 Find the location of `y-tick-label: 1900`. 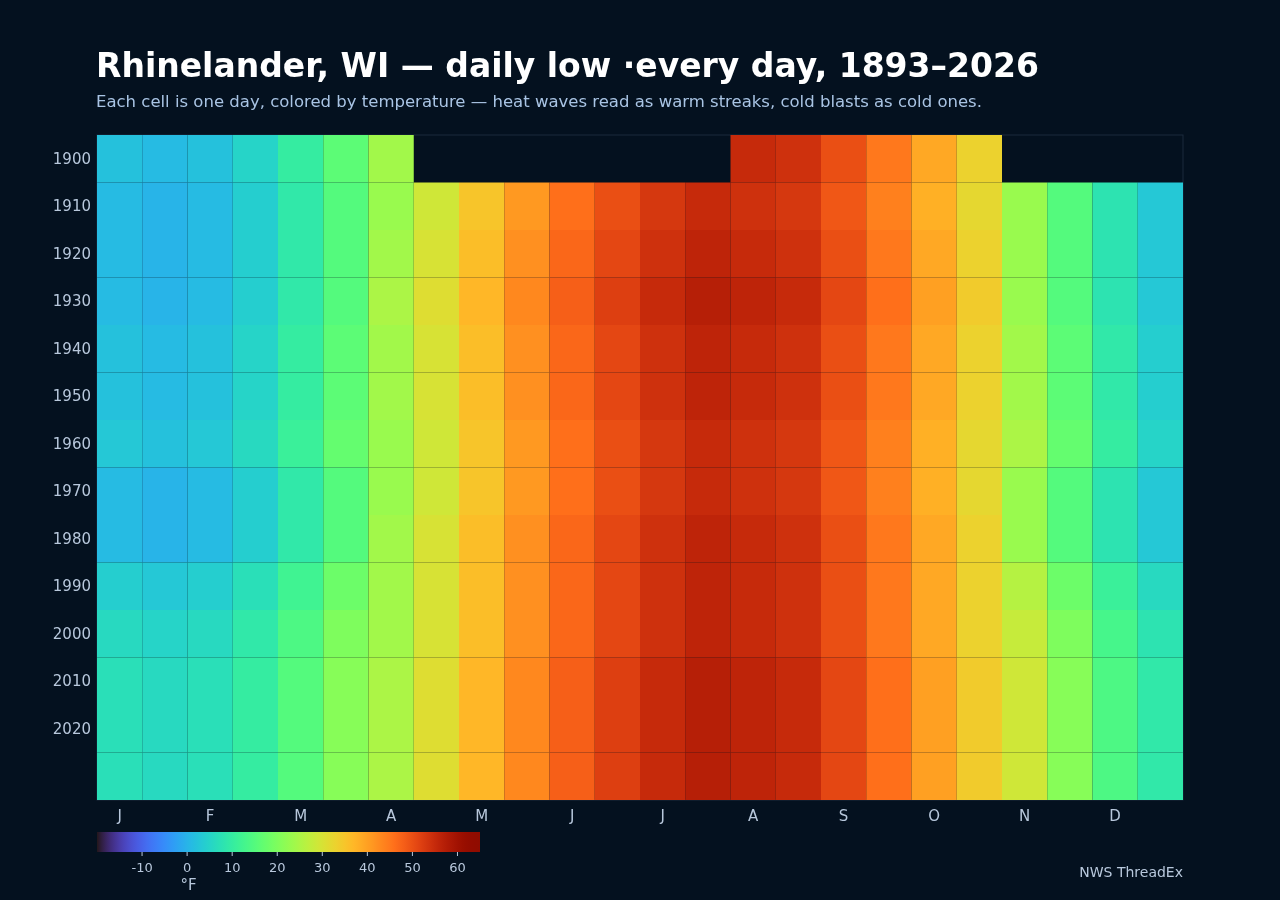

y-tick-label: 1900 is located at coordinates (71, 158).